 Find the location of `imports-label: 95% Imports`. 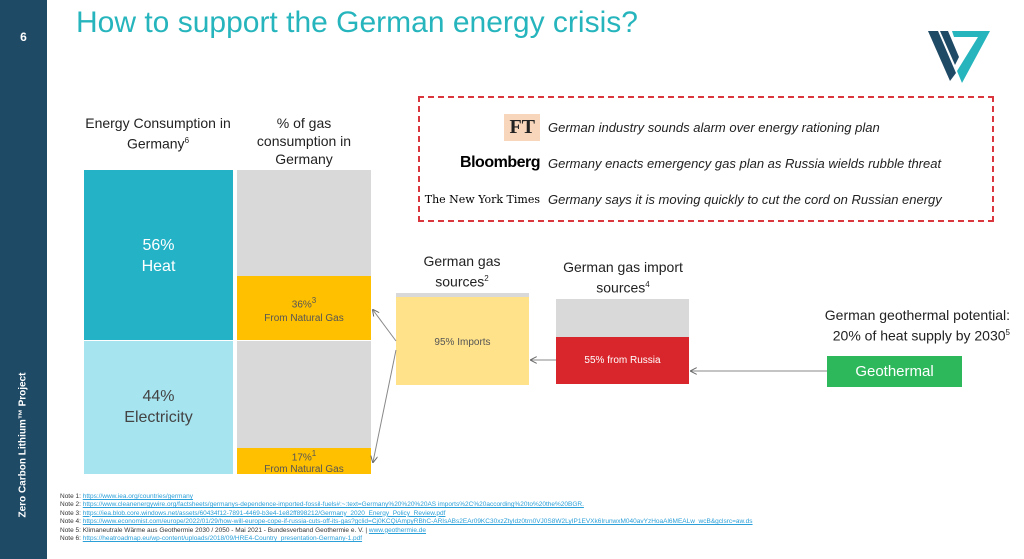

imports-label: 95% Imports is located at coordinates (462, 342).